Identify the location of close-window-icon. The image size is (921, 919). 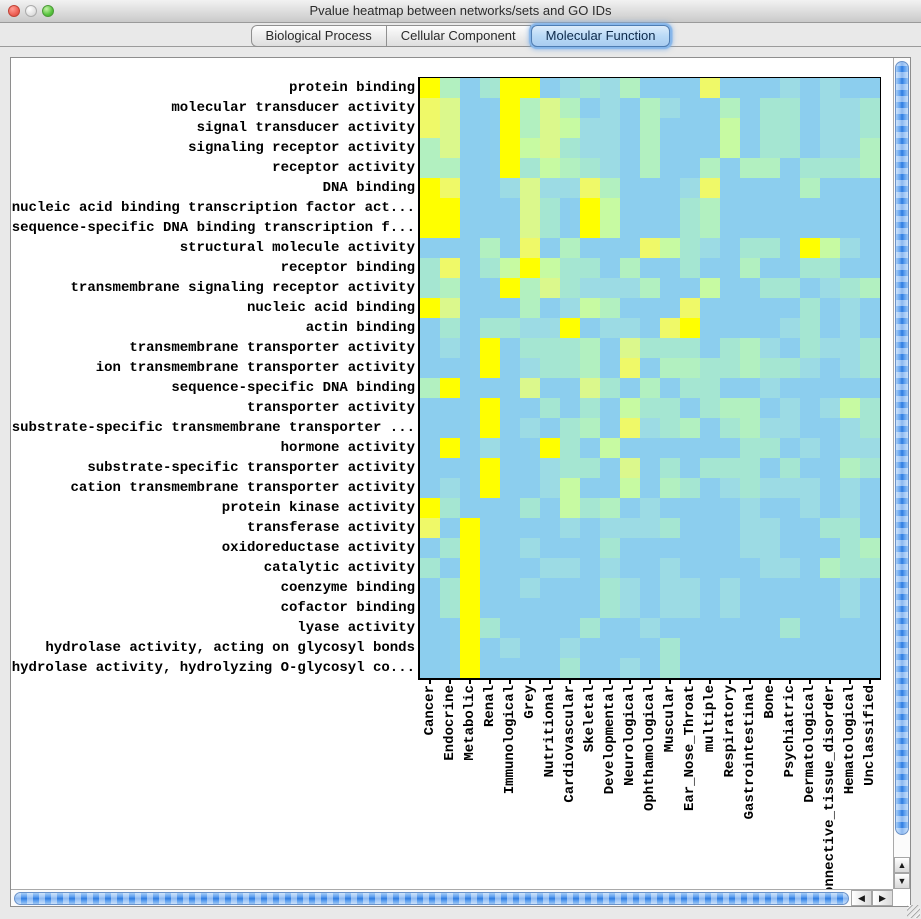
(14, 11).